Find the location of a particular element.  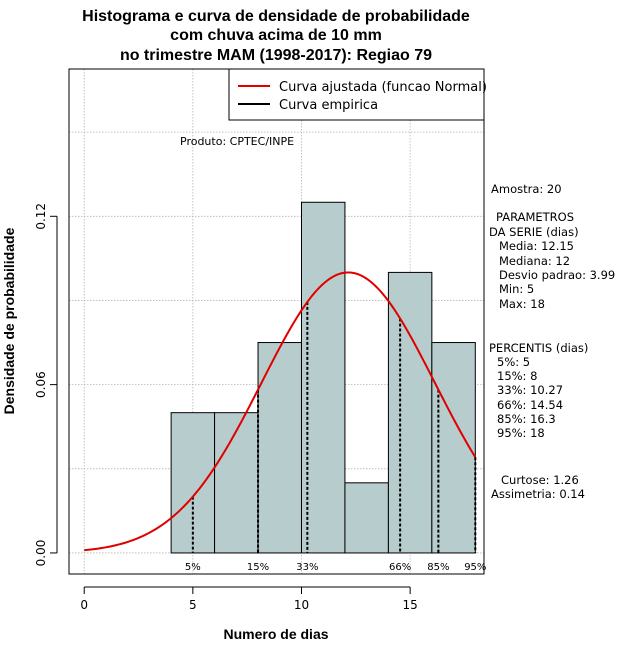

stat-param: Max: 18 is located at coordinates (522, 304).